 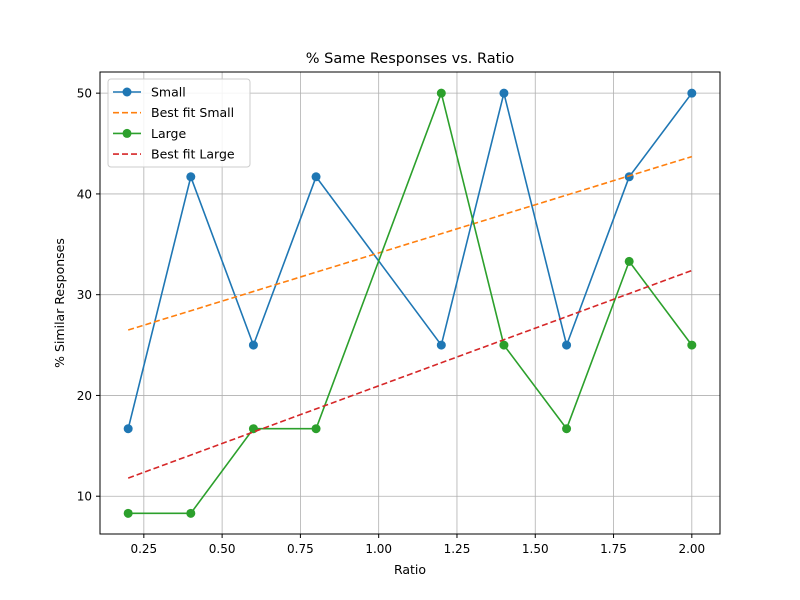 What do you see at coordinates (192, 112) in the screenshot?
I see `legend-label-best-fit-small: Best fit Small` at bounding box center [192, 112].